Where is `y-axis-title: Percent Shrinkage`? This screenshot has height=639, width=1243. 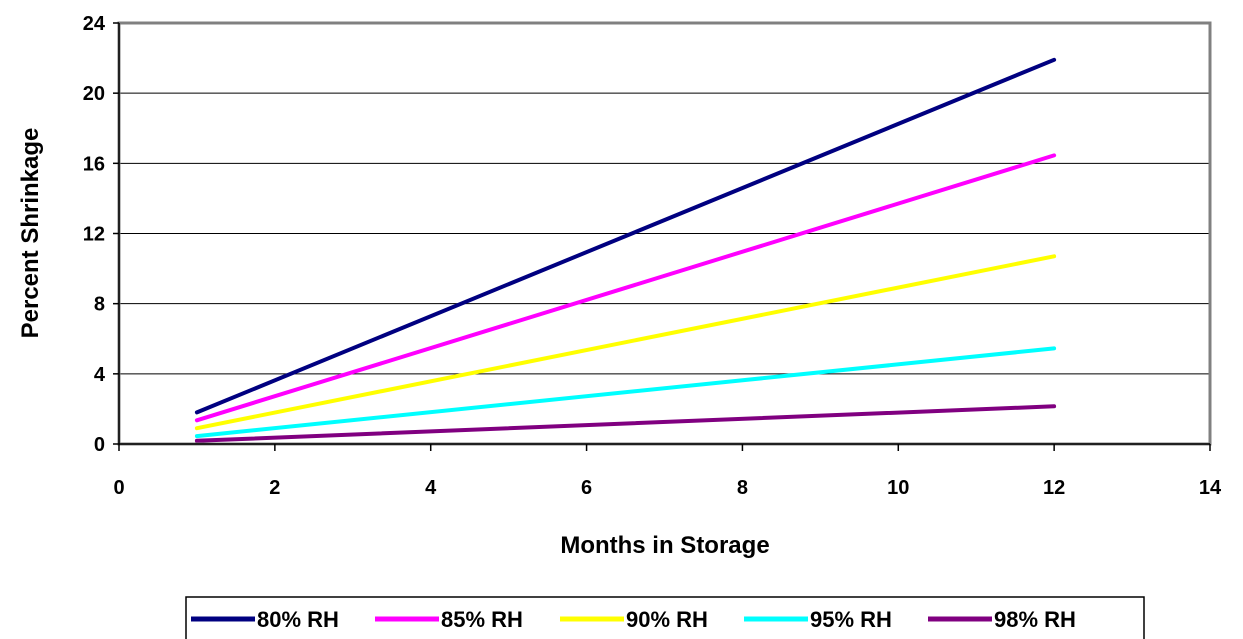 y-axis-title: Percent Shrinkage is located at coordinates (30, 233).